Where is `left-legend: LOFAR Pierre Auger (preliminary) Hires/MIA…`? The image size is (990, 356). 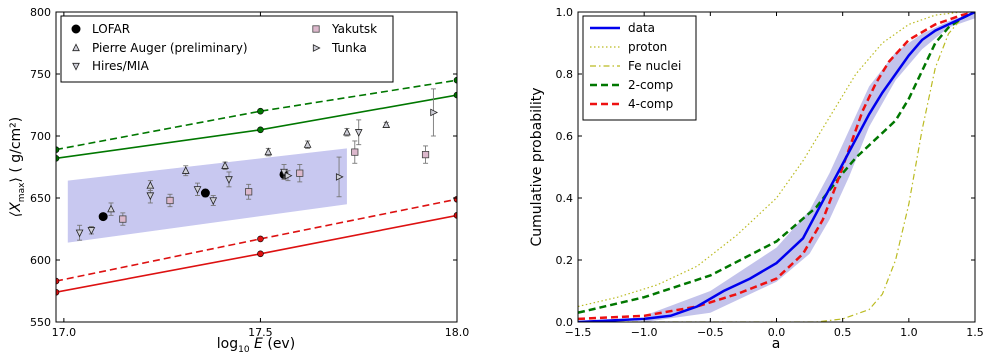
left-legend: LOFAR Pierre Auger (preliminary) Hires/MIA… is located at coordinates (227, 49).